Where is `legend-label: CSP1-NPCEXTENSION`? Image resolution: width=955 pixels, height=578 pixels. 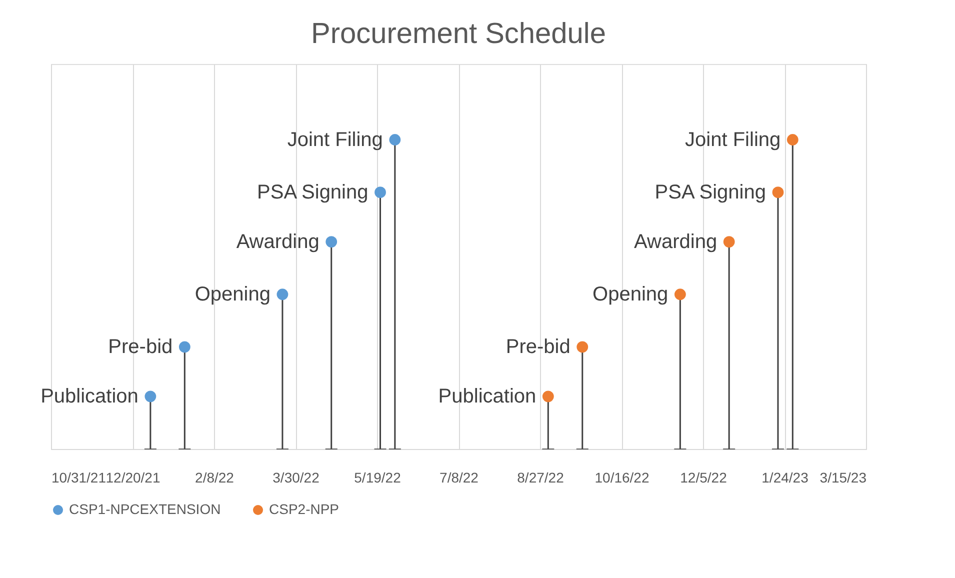
legend-label: CSP1-NPCEXTENSION is located at coordinates (145, 509).